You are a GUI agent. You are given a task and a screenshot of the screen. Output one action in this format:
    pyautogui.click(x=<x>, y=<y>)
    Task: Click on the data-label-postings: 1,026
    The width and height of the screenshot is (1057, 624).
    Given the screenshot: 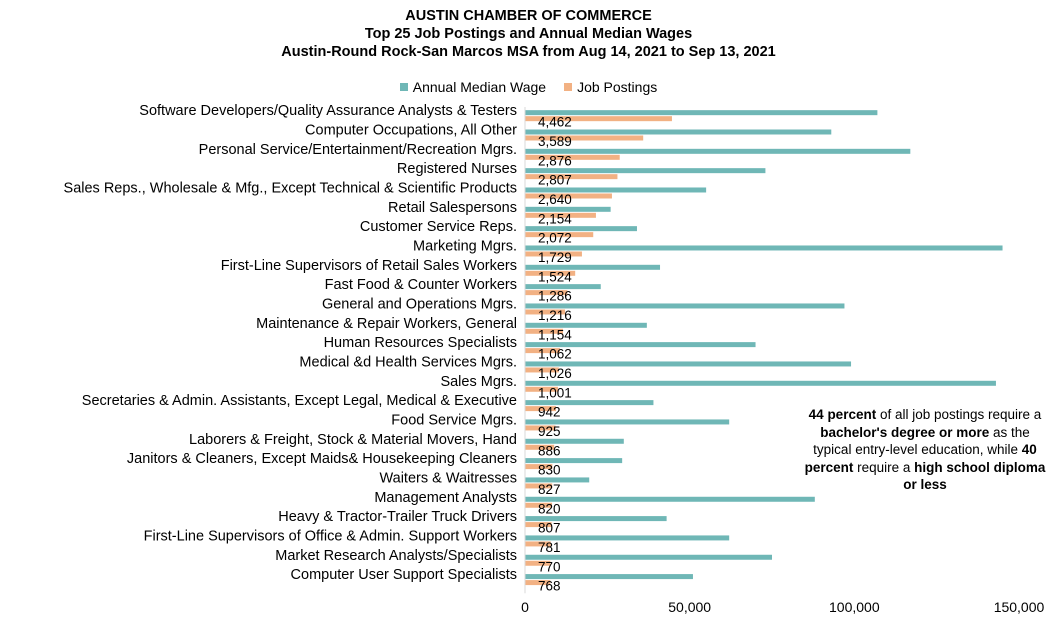 What is the action you would take?
    pyautogui.click(x=555, y=373)
    